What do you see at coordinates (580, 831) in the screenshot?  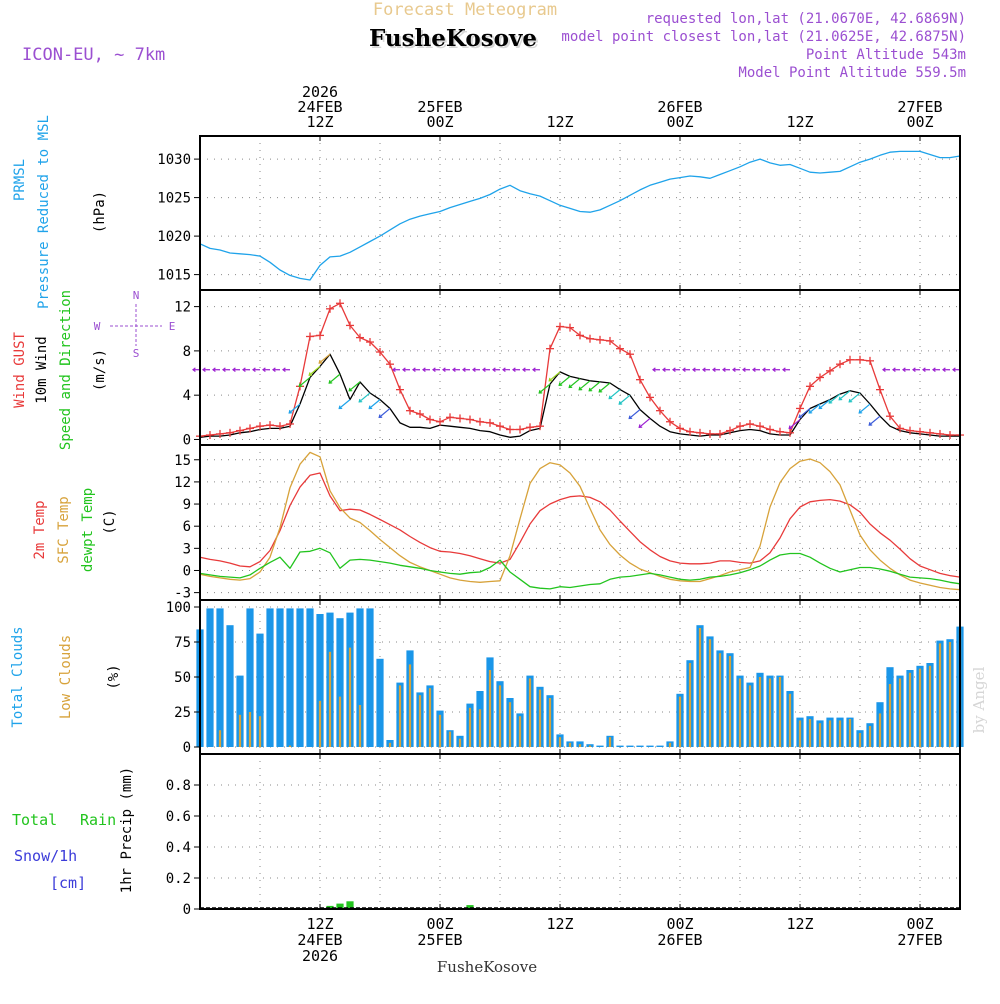 I see `panel-frame-precip` at bounding box center [580, 831].